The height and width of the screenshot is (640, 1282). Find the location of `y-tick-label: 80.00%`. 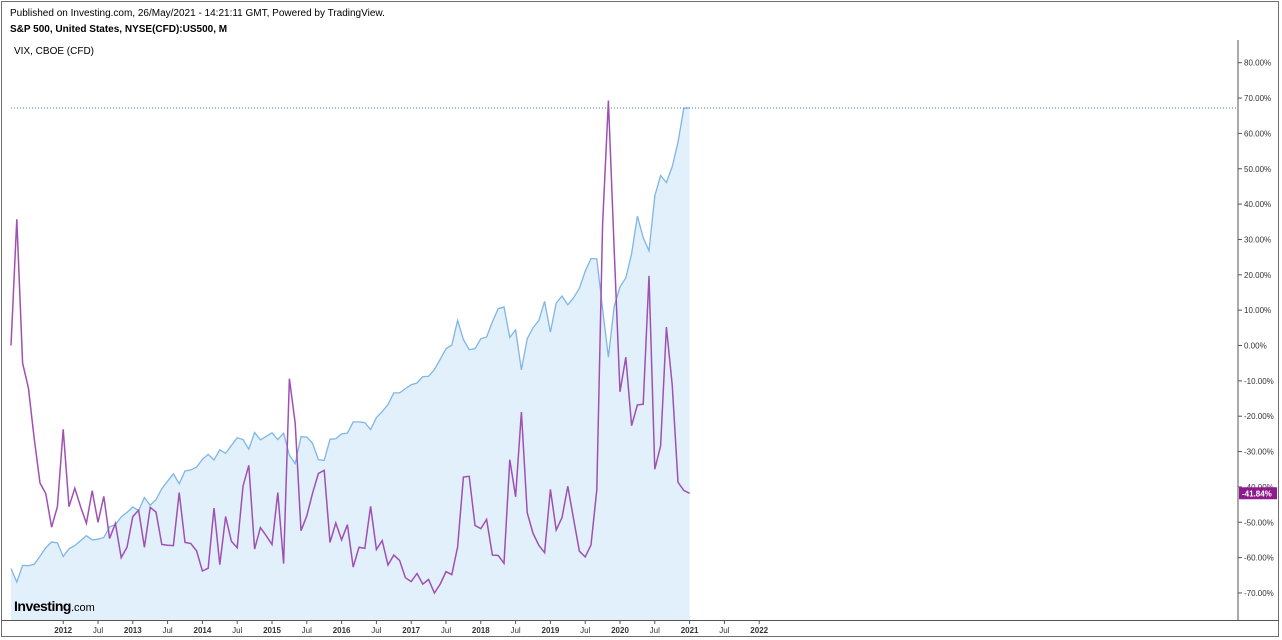

y-tick-label: 80.00% is located at coordinates (1257, 63).